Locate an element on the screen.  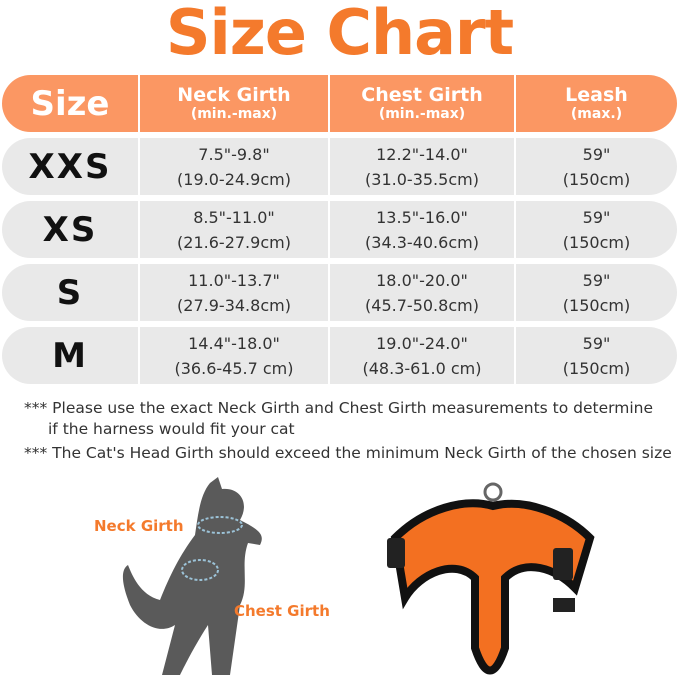
neck-cm: (27.9-34.8cm) is located at coordinates (234, 305).